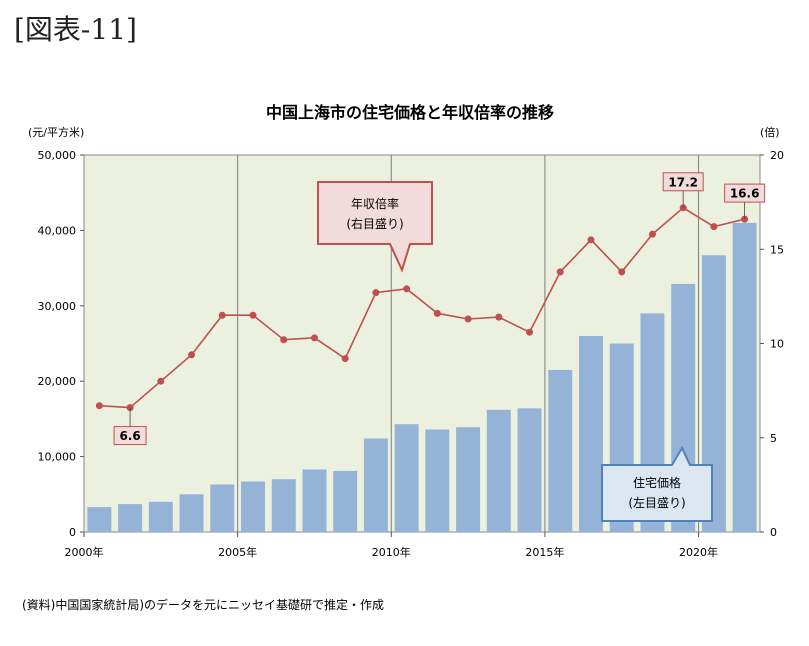 This screenshot has height=646, width=809. I want to click on y-left-tick-label: 10,000, so click(57, 457).